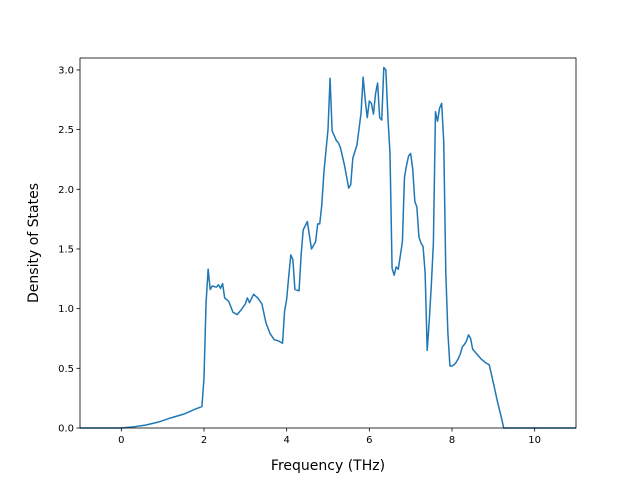 The width and height of the screenshot is (640, 480). What do you see at coordinates (66, 70) in the screenshot?
I see `y-tick-label: 3.0` at bounding box center [66, 70].